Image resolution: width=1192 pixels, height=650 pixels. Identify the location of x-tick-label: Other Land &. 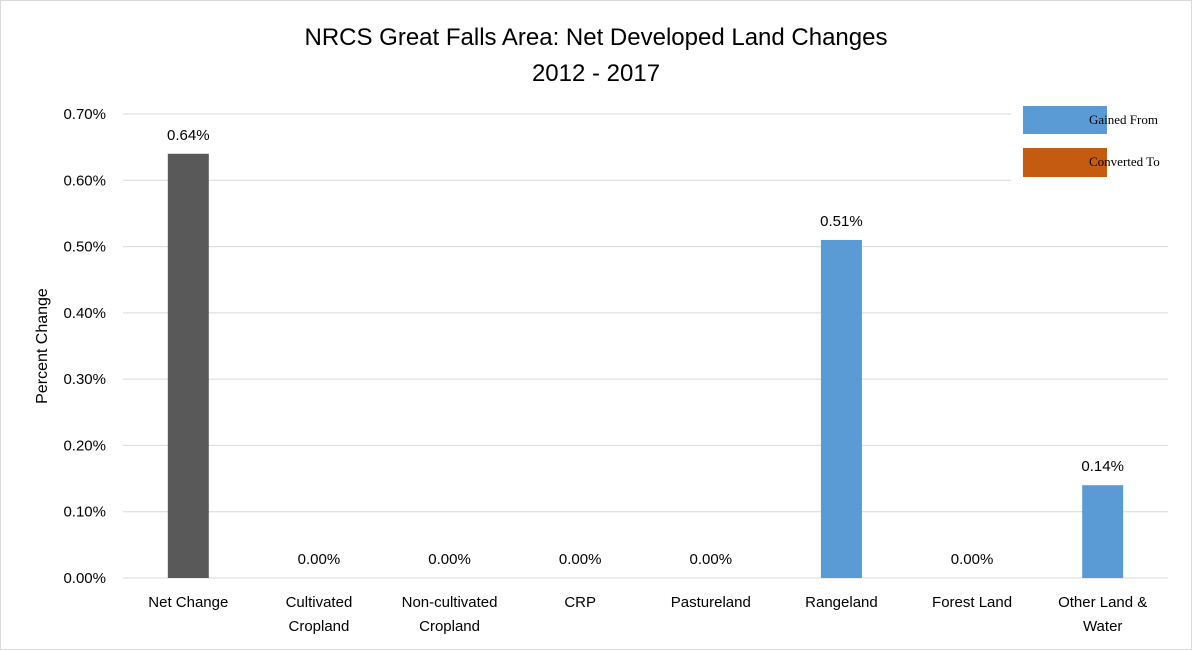
(1102, 602).